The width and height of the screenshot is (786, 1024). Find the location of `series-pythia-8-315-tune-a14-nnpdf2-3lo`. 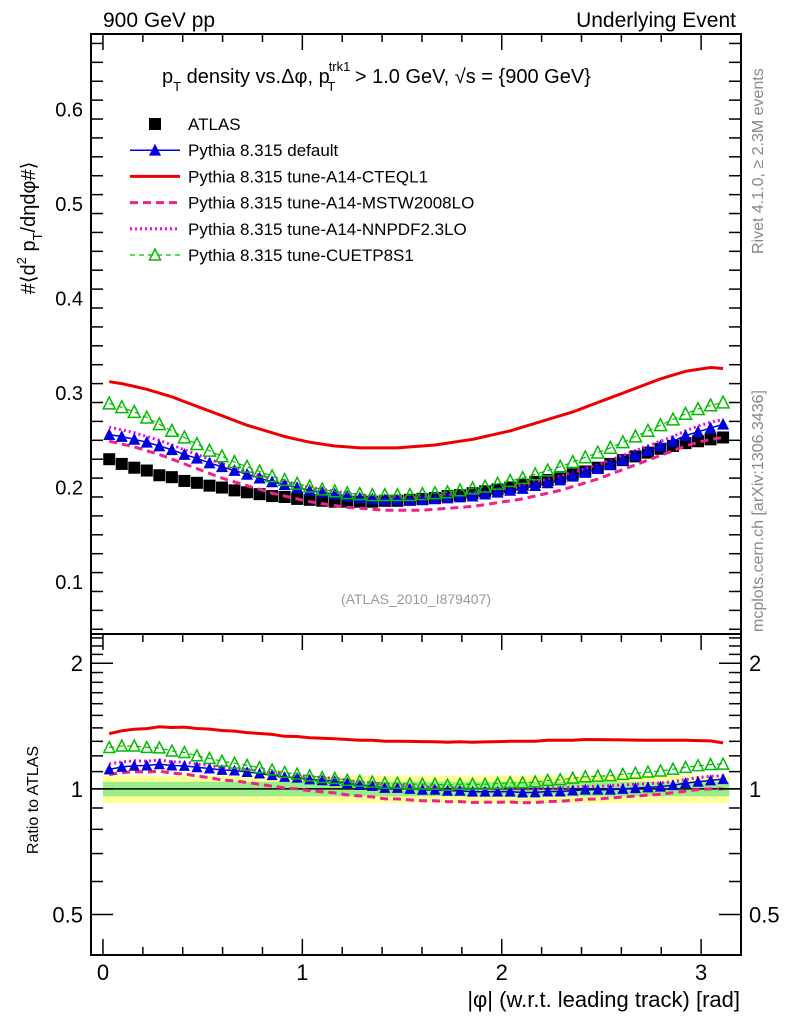

series-pythia-8-315-tune-a14-nnpdf2-3lo is located at coordinates (416, 458).